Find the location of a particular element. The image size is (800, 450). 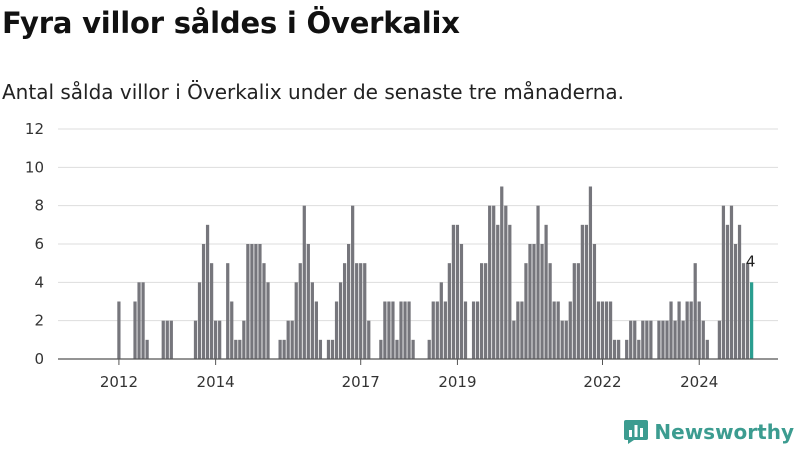

x-tick-label: 2012 is located at coordinates (119, 382).